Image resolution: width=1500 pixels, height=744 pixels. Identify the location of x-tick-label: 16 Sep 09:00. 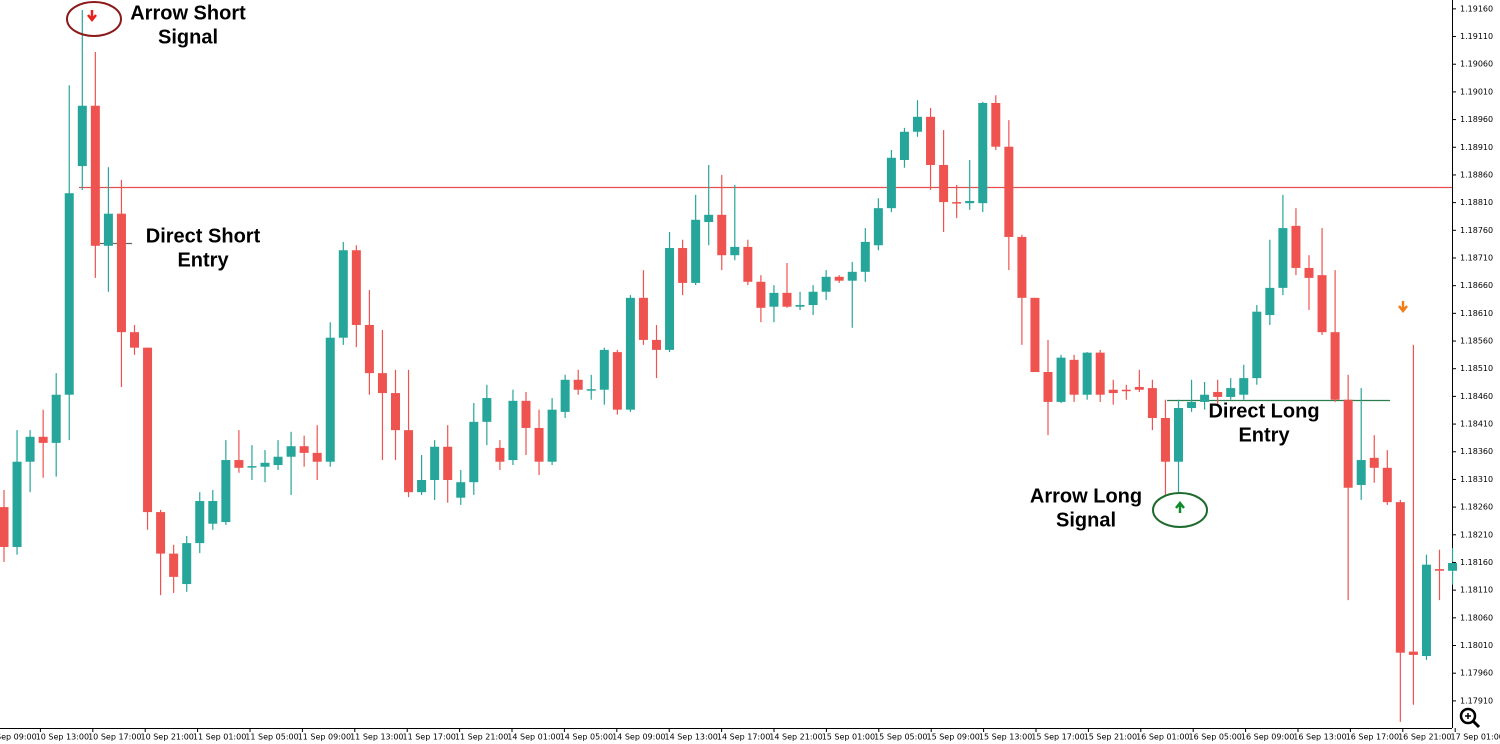
(1267, 737).